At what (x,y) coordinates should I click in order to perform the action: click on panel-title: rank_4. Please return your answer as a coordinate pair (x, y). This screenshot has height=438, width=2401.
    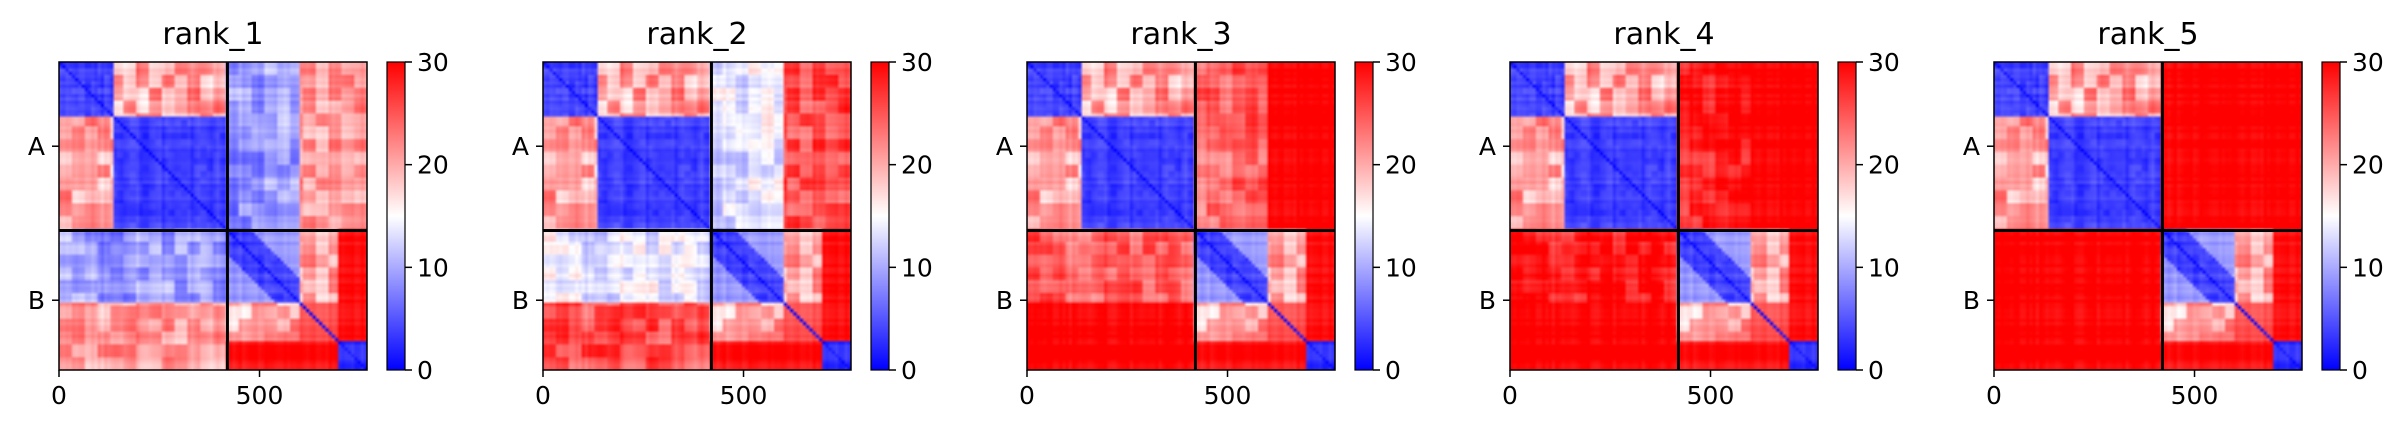
    Looking at the image, I should click on (1663, 34).